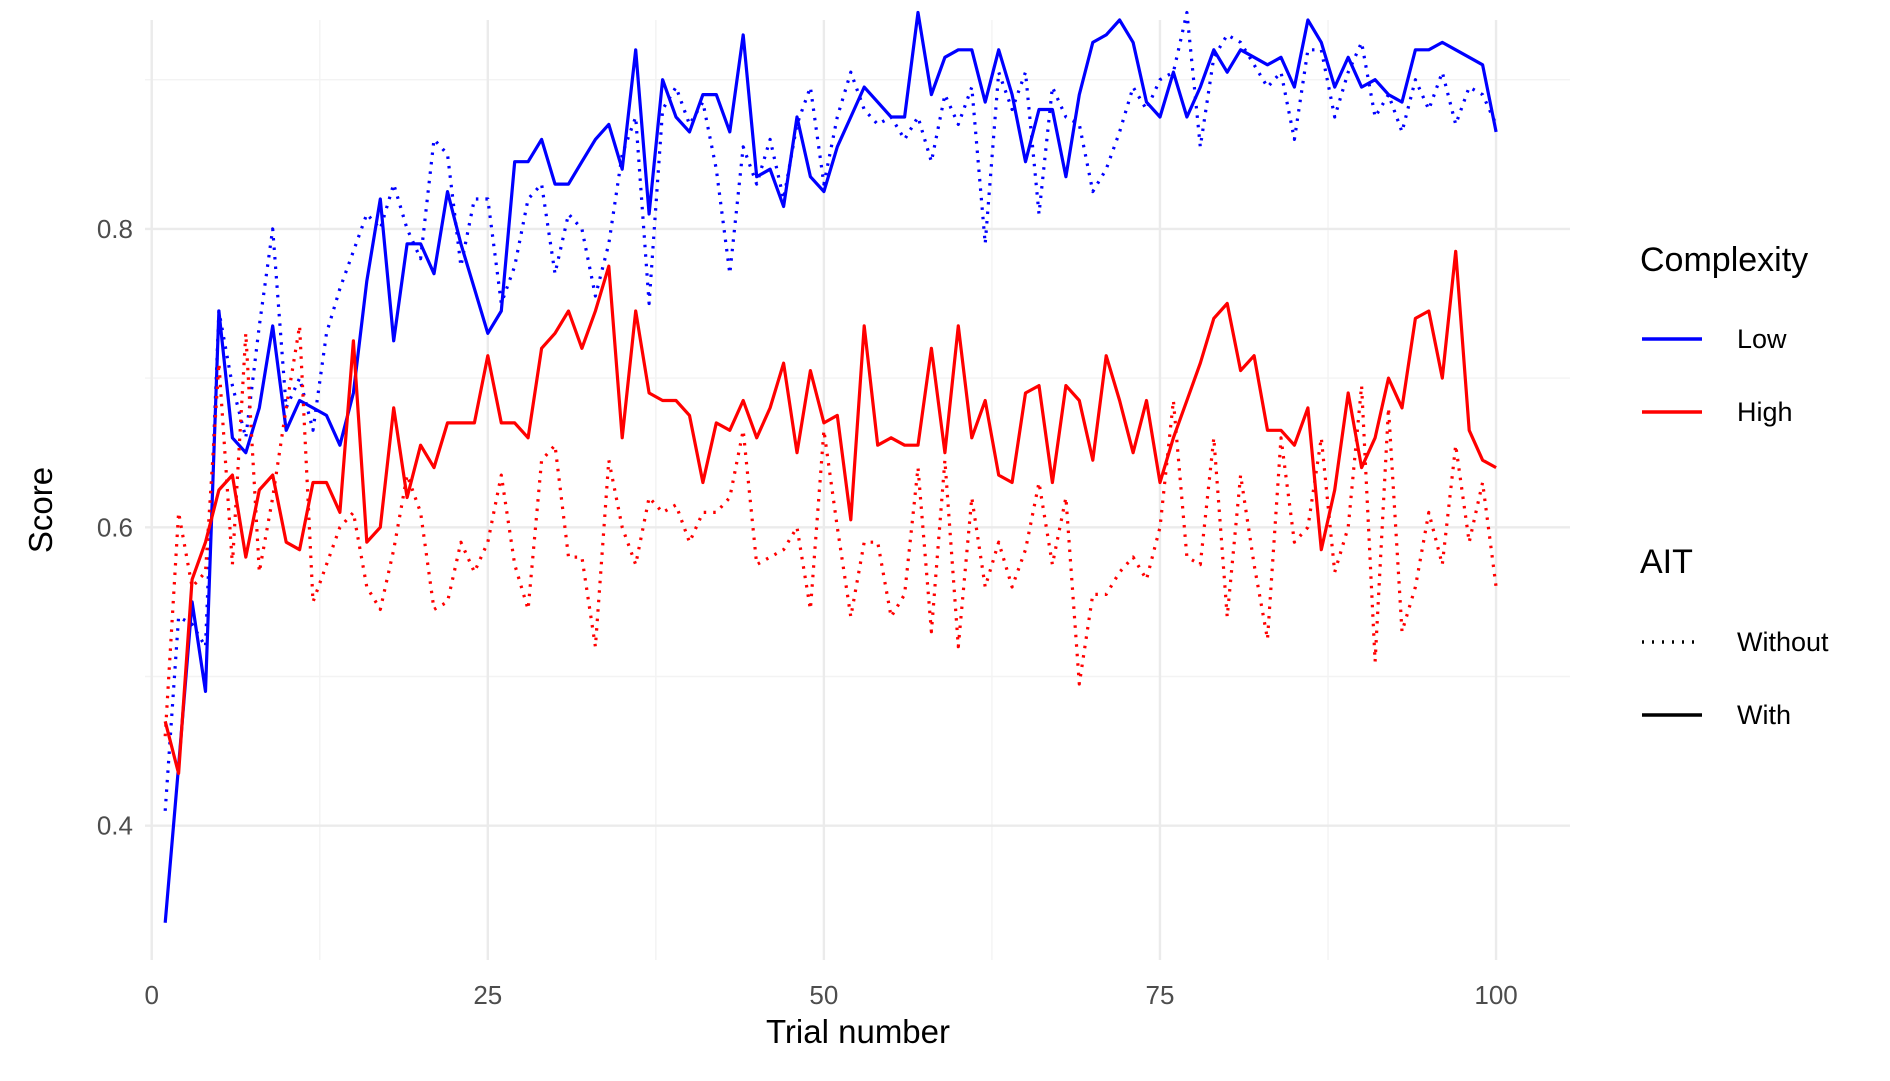  Describe the element at coordinates (40, 510) in the screenshot. I see `y-axis-title: Score` at that location.